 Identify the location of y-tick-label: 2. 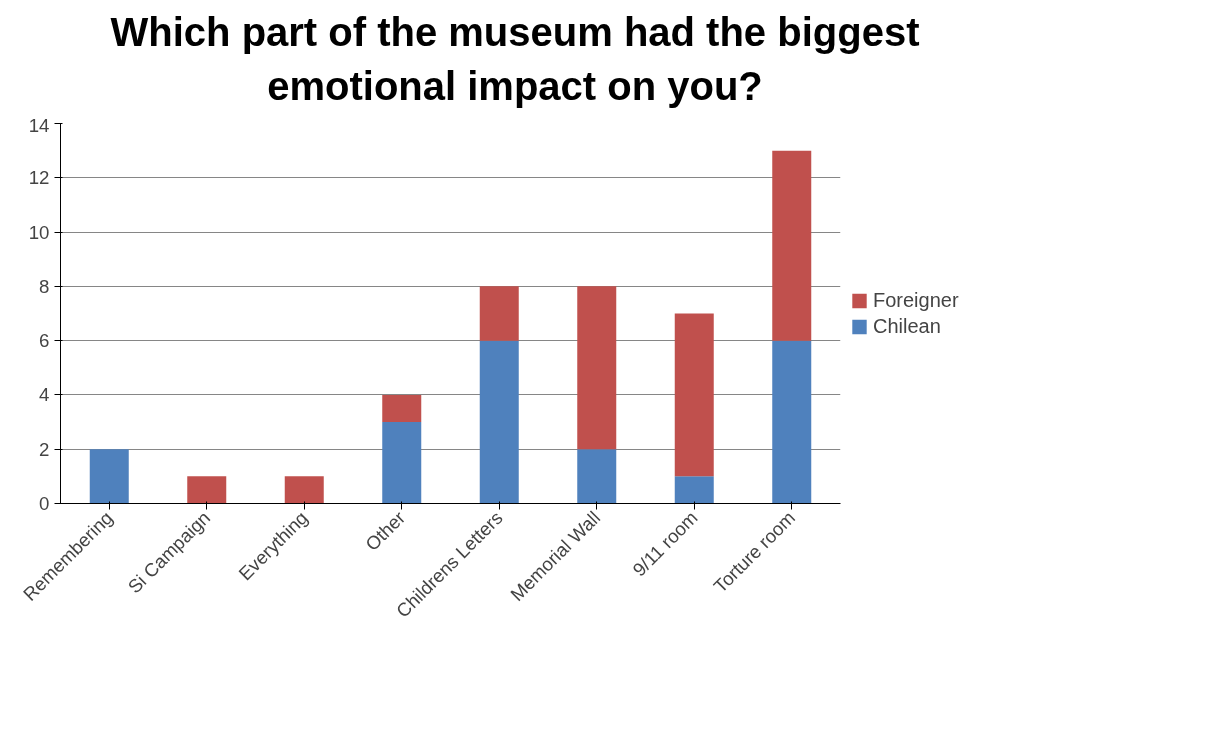
(44, 449).